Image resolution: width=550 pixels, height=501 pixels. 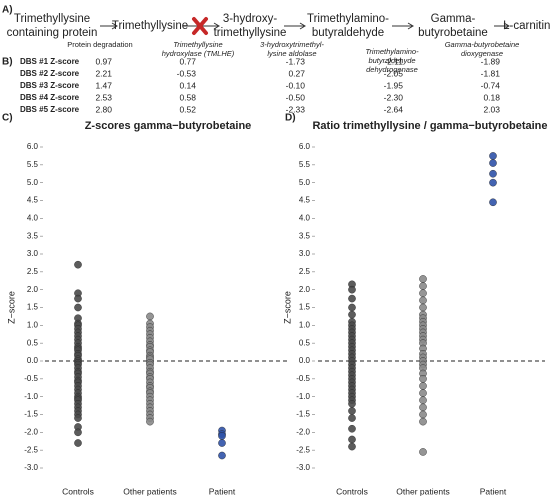 What do you see at coordinates (292, 44) in the screenshot?
I see `enzyme-label: 3-hydroxytrimethyl-` at bounding box center [292, 44].